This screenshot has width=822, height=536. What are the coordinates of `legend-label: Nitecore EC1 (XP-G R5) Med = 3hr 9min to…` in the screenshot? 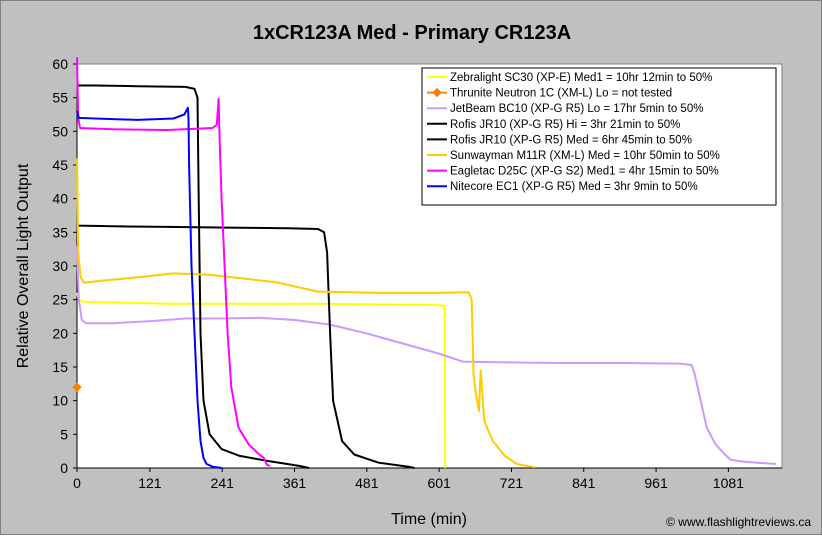 It's located at (574, 187).